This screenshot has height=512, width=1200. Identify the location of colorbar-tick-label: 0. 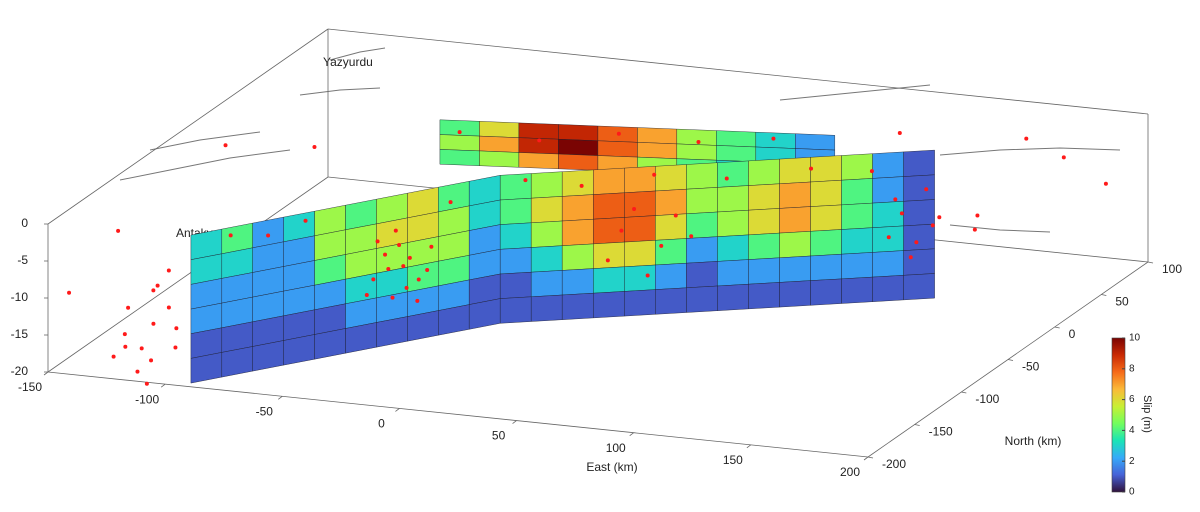
(1132, 492).